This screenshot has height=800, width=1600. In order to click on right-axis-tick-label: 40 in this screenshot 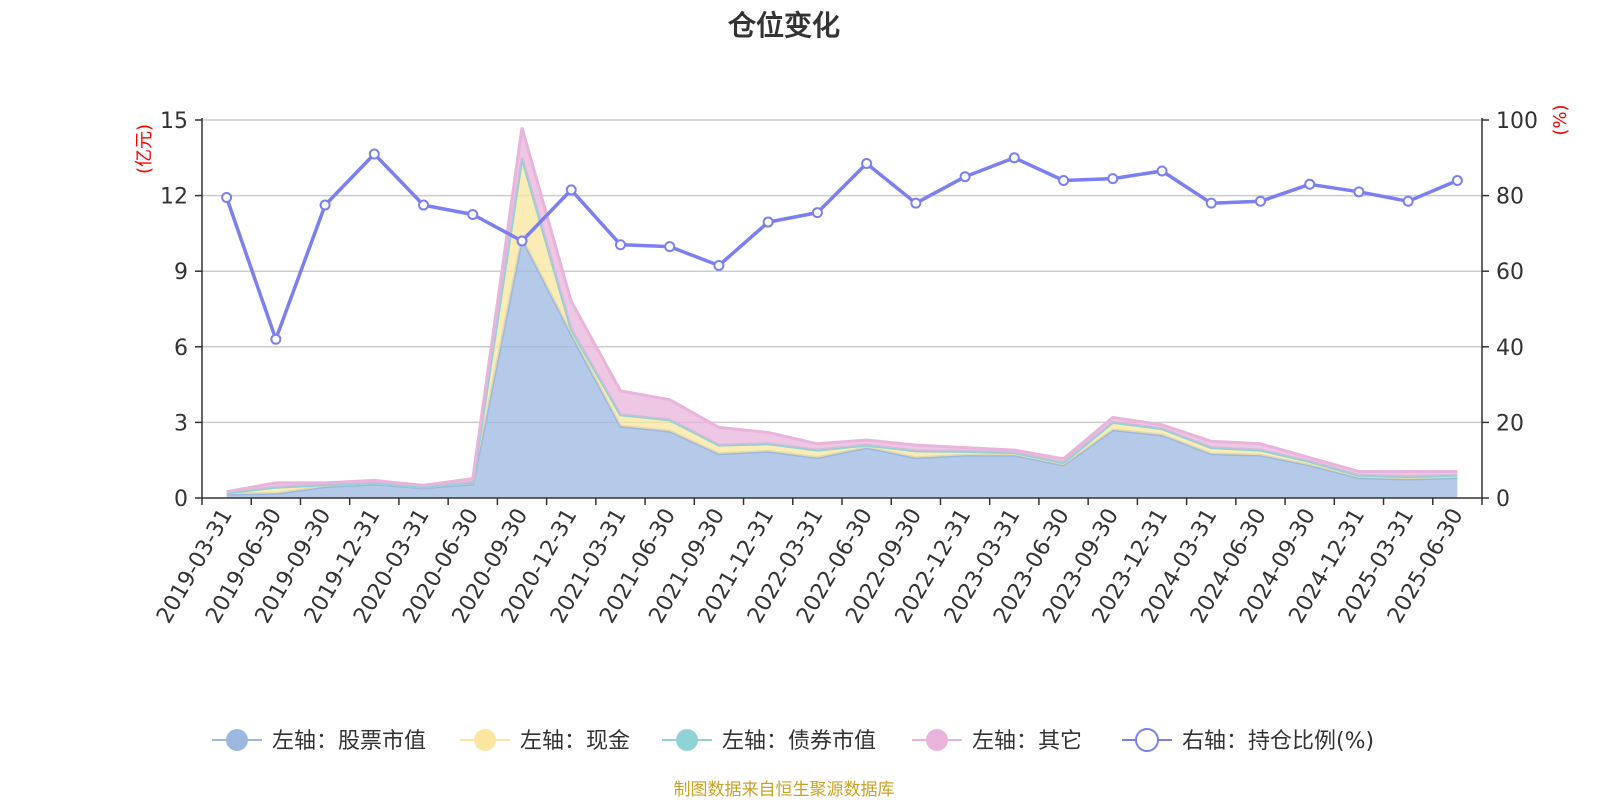, I will do `click(1510, 348)`.